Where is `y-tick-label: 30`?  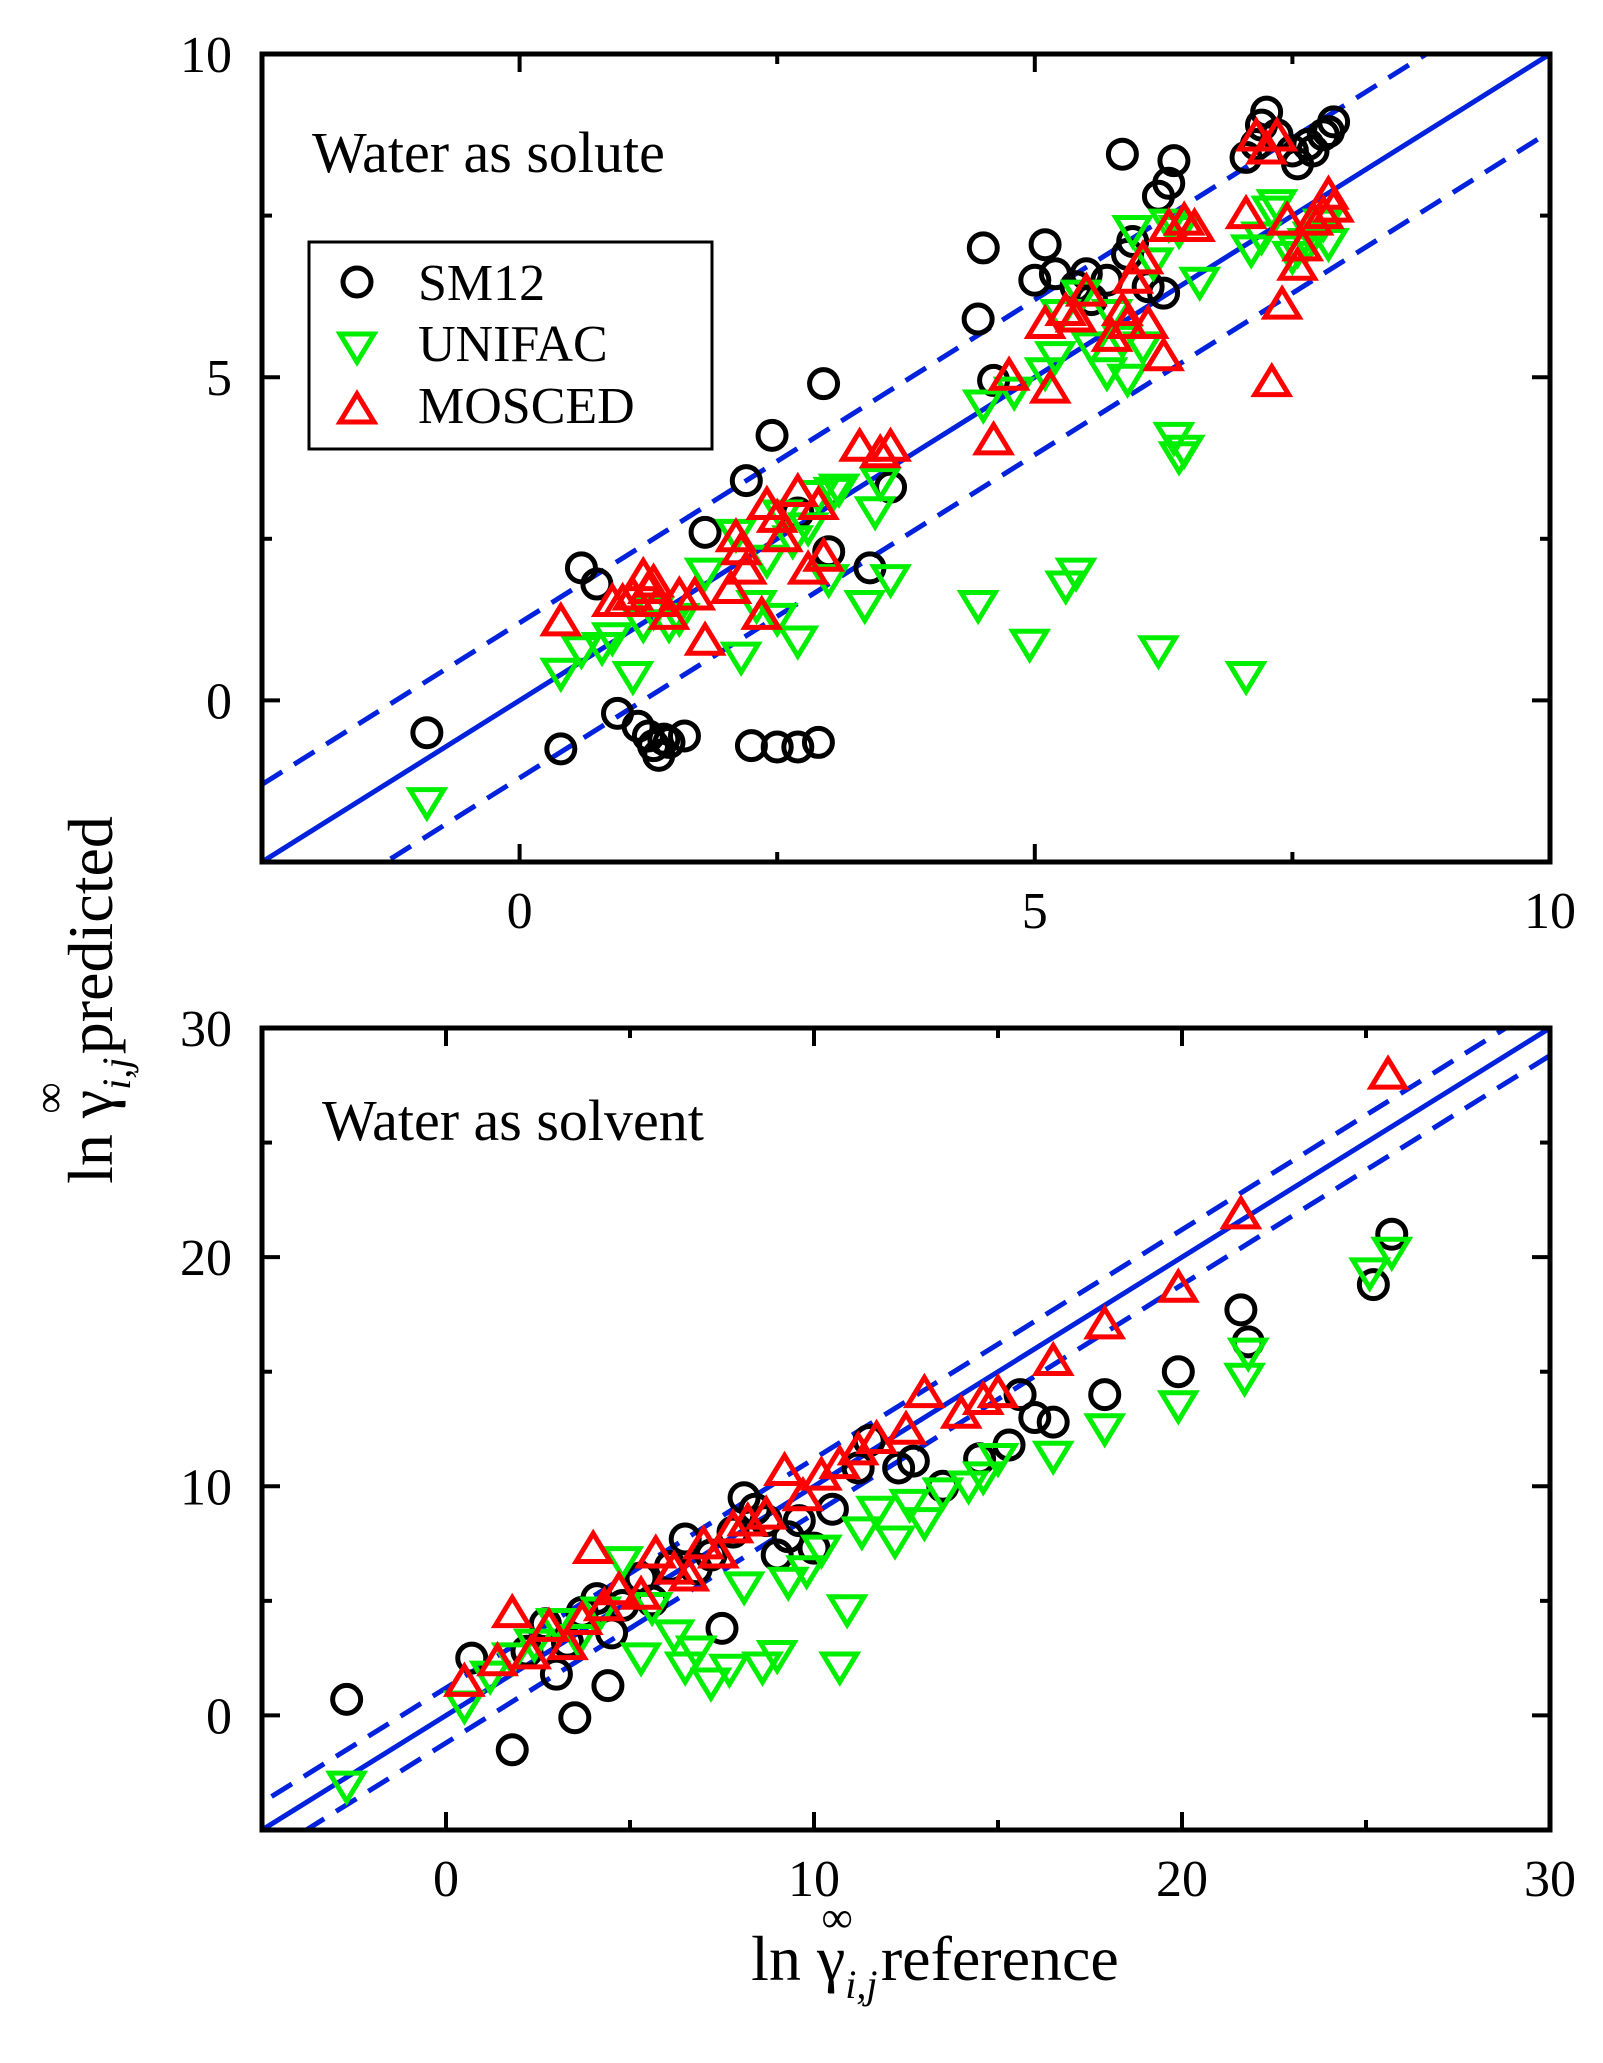 y-tick-label: 30 is located at coordinates (206, 1029).